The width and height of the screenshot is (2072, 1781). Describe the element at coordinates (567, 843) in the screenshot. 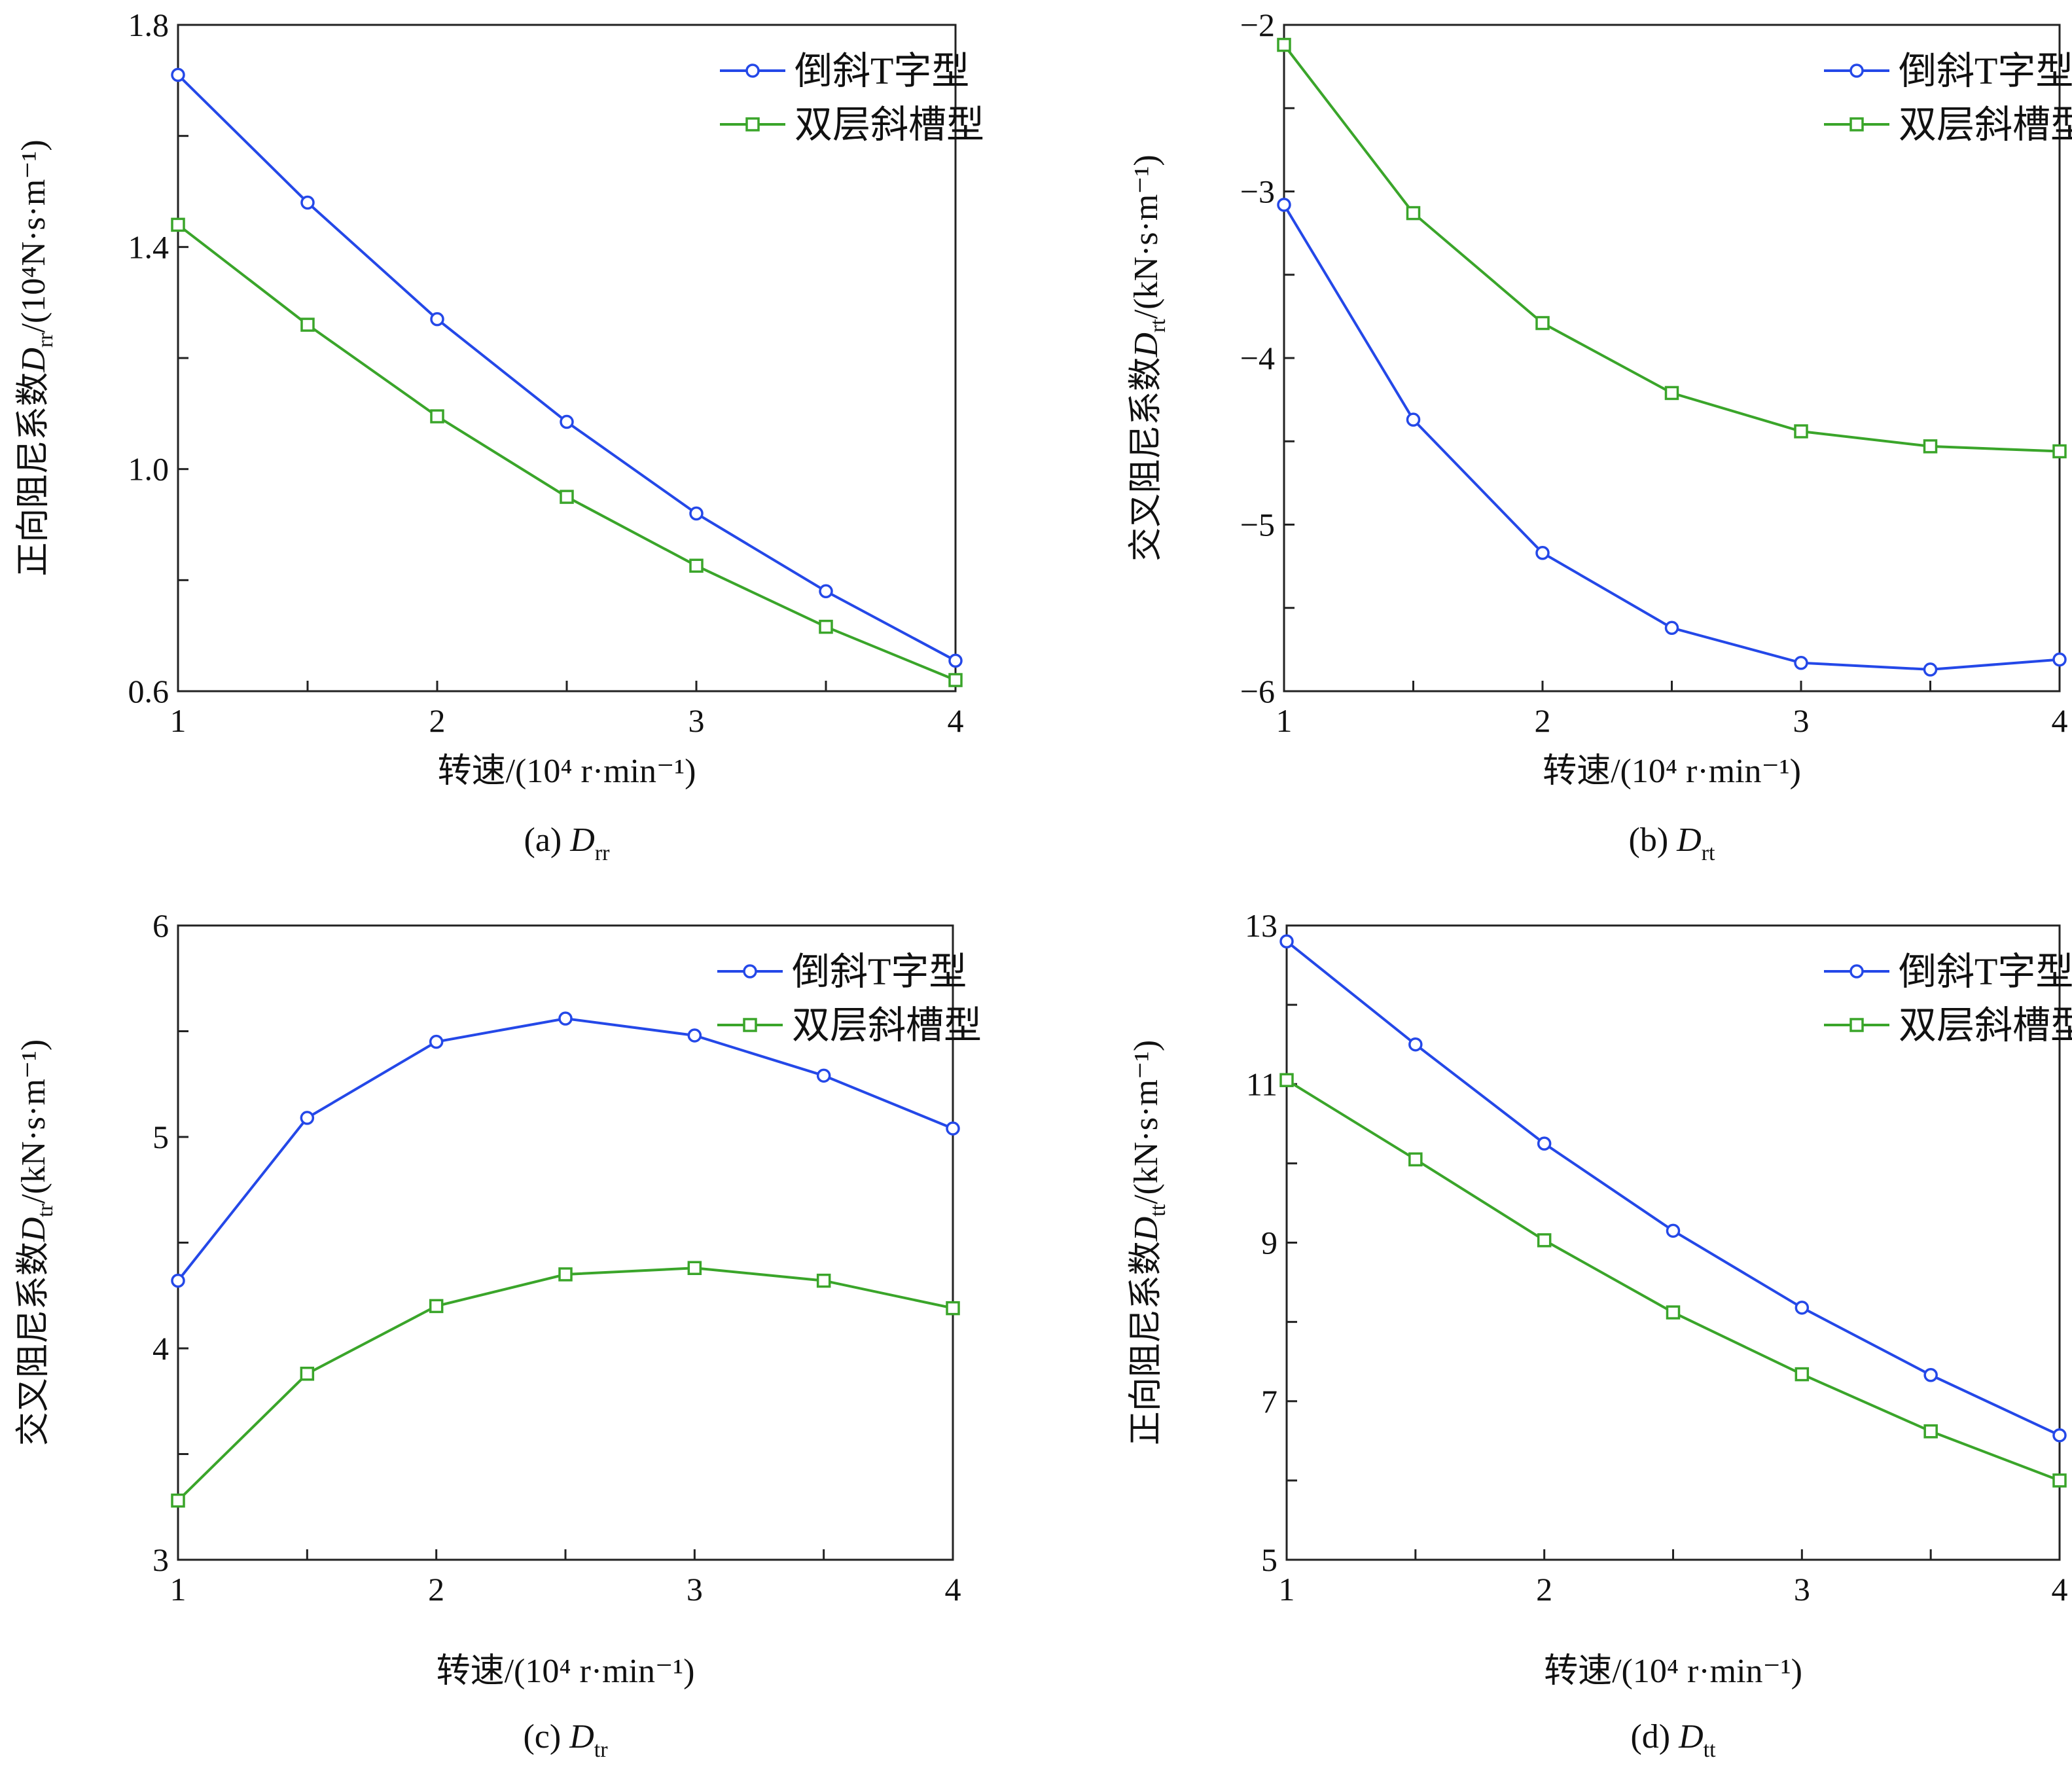

I see `chart-caption: (a) Drr` at that location.